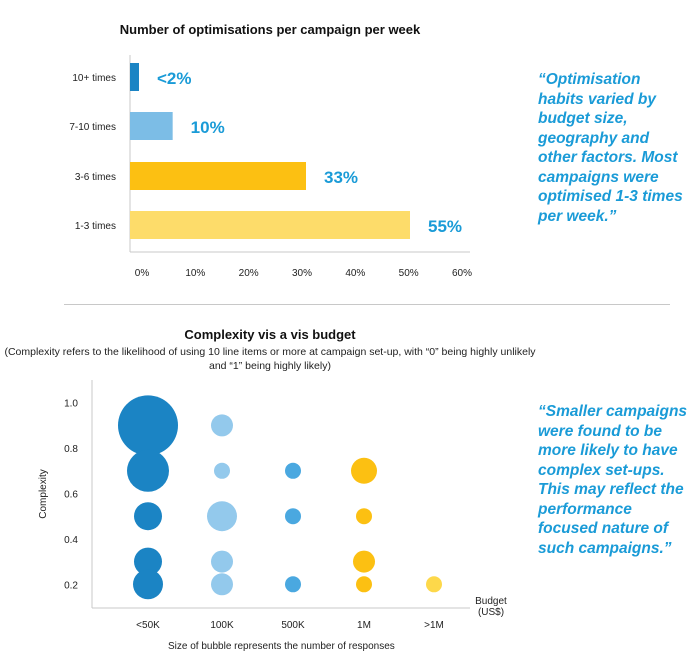 Image resolution: width=700 pixels, height=663 pixels. Describe the element at coordinates (491, 612) in the screenshot. I see `bubble-x-axis-label: (US$)` at that location.